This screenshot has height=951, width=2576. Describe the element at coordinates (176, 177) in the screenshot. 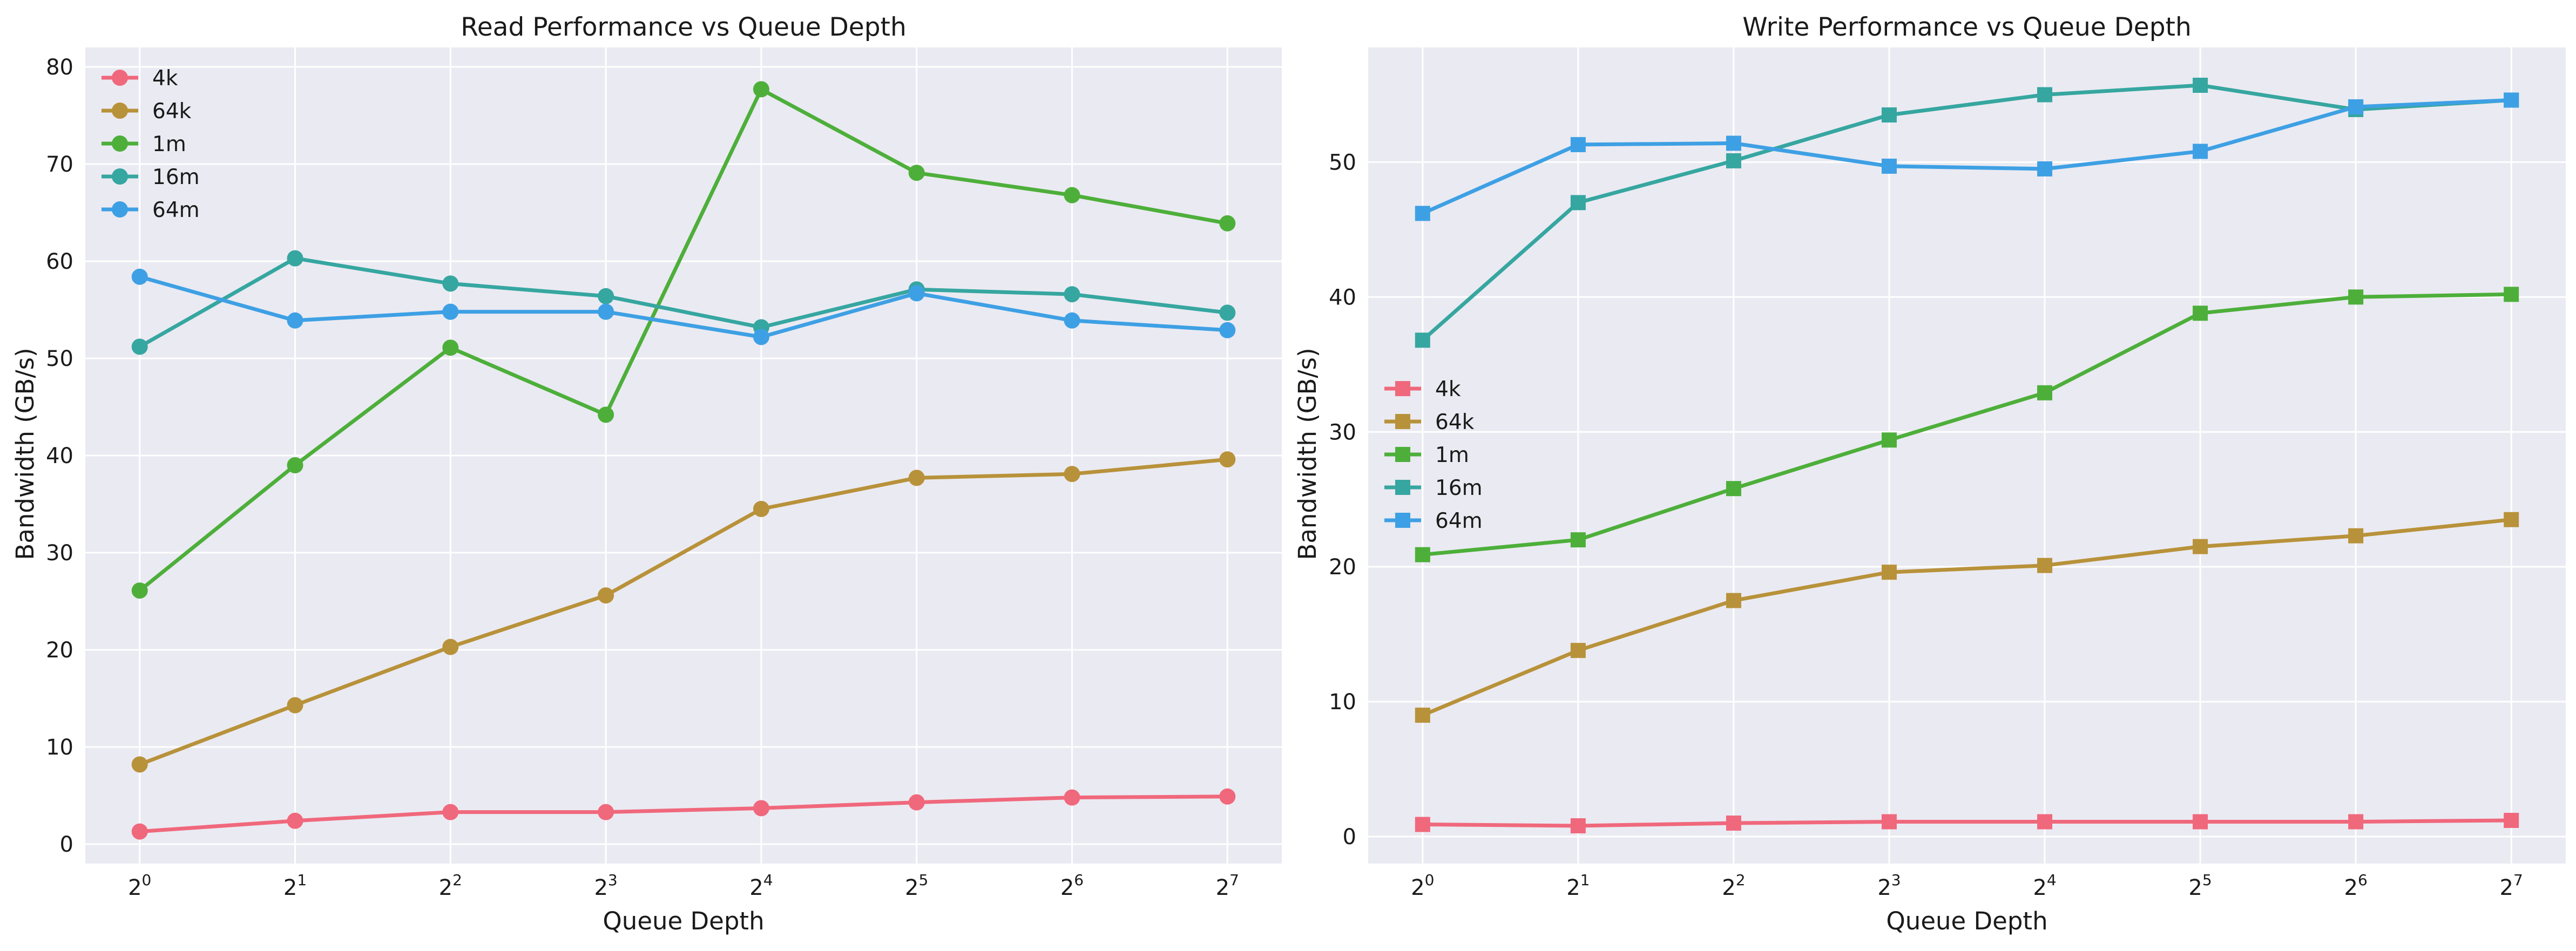

I see `legend-label: 16m` at that location.